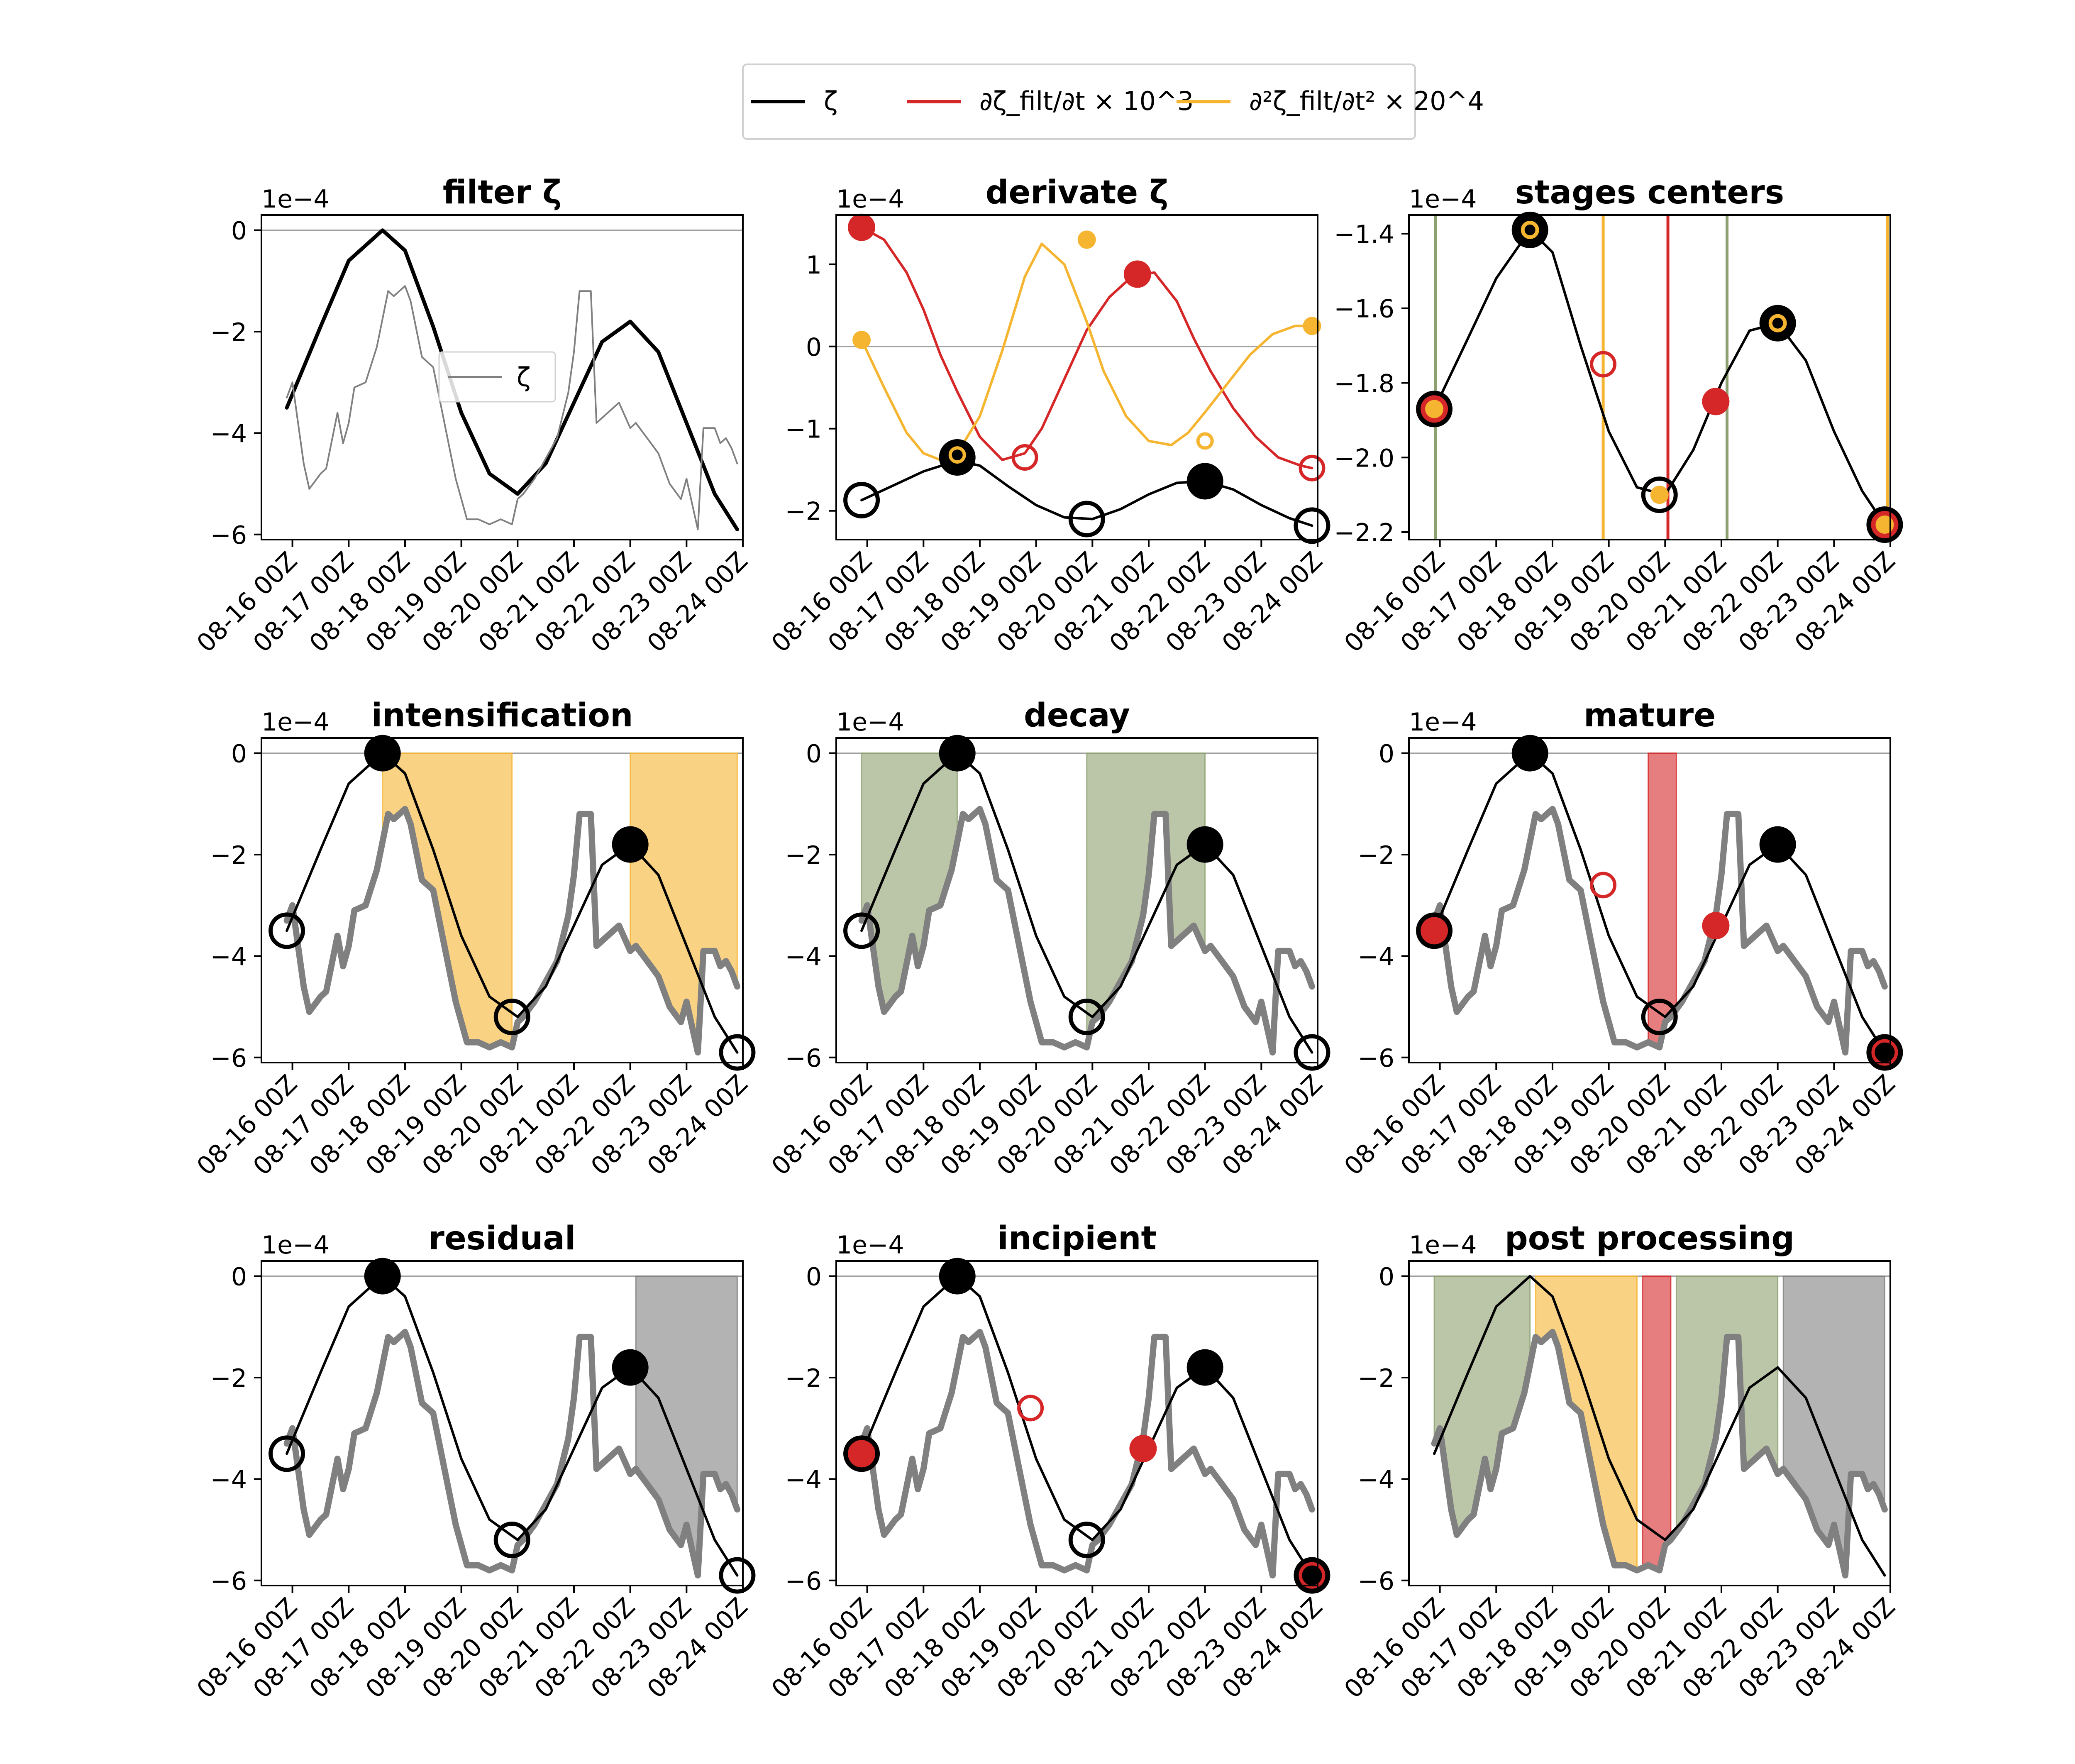 The image size is (2075, 1764). I want to click on subplot-legend: ζ, so click(497, 377).